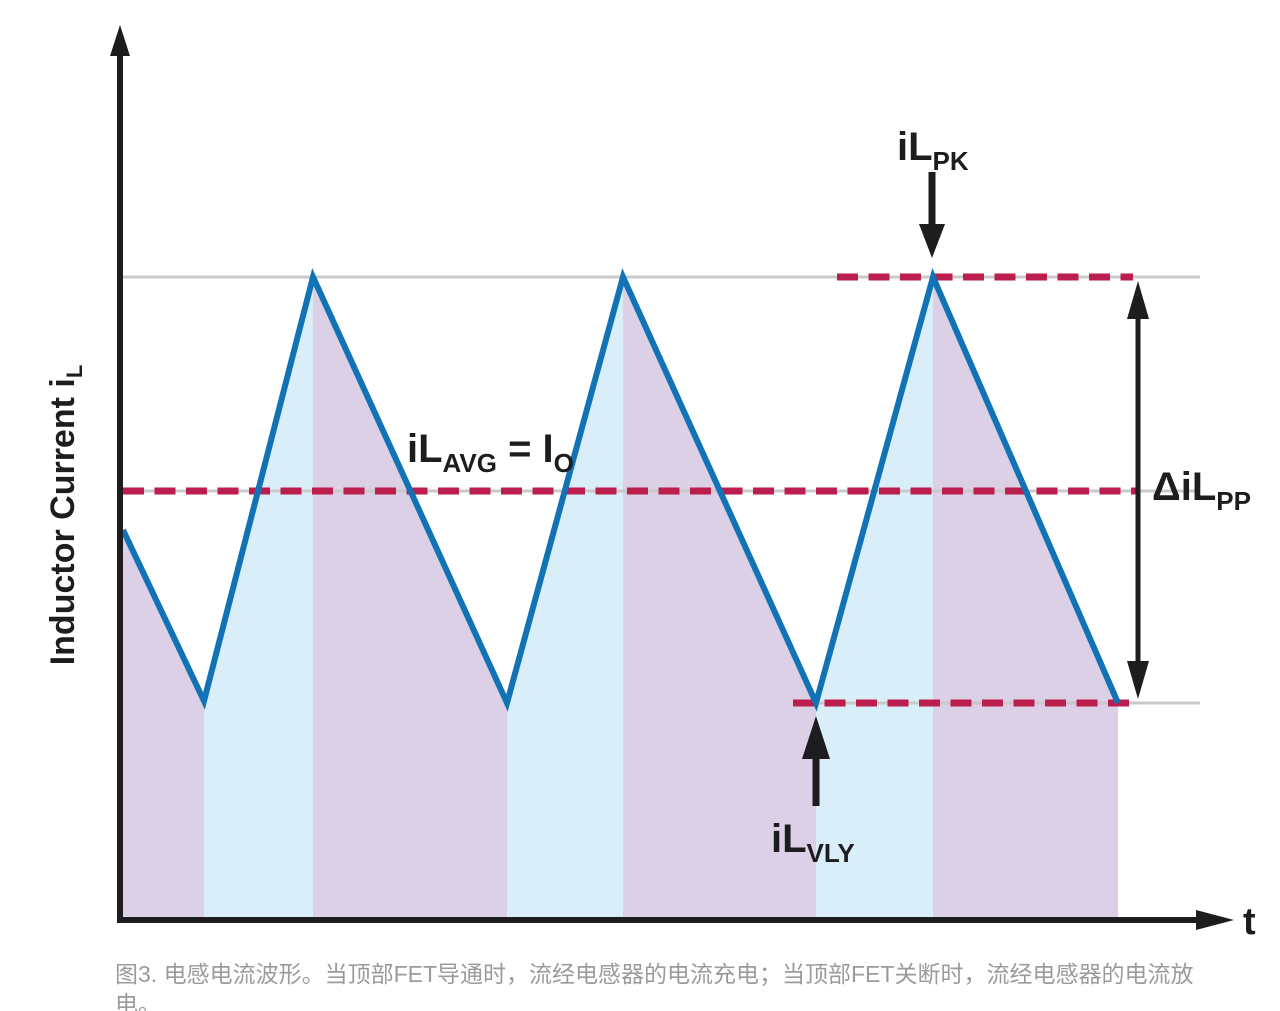 This screenshot has width=1280, height=1011. I want to click on peak-label: iLPK, so click(933, 150).